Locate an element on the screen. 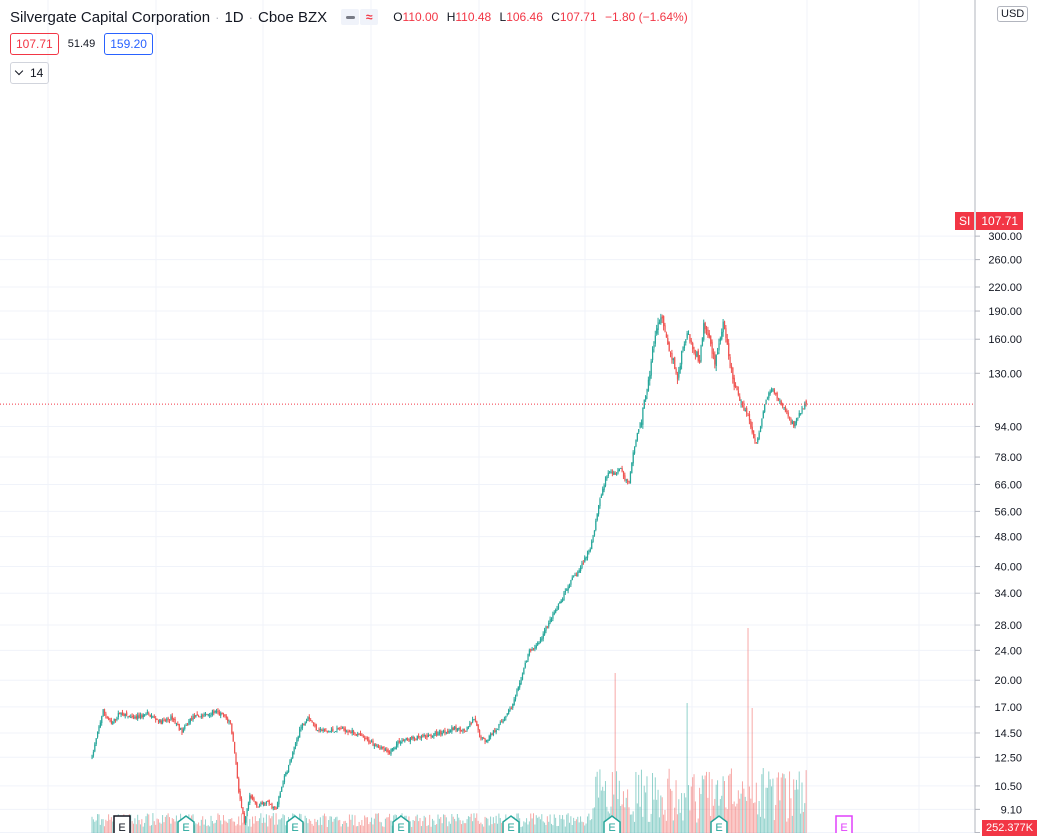 The height and width of the screenshot is (836, 1046). sell-button: 107.71 is located at coordinates (34, 44).